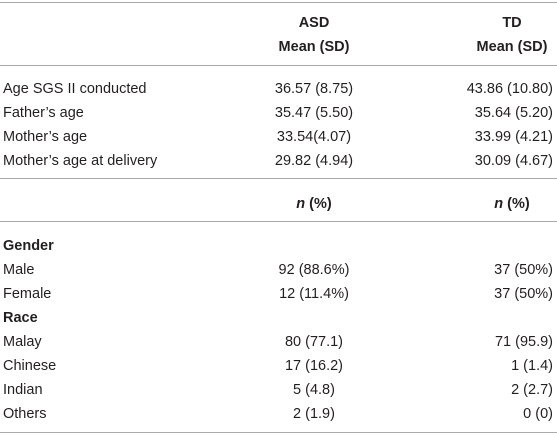 Image resolution: width=557 pixels, height=436 pixels. I want to click on cell: 30.09 (4.67), so click(514, 161).